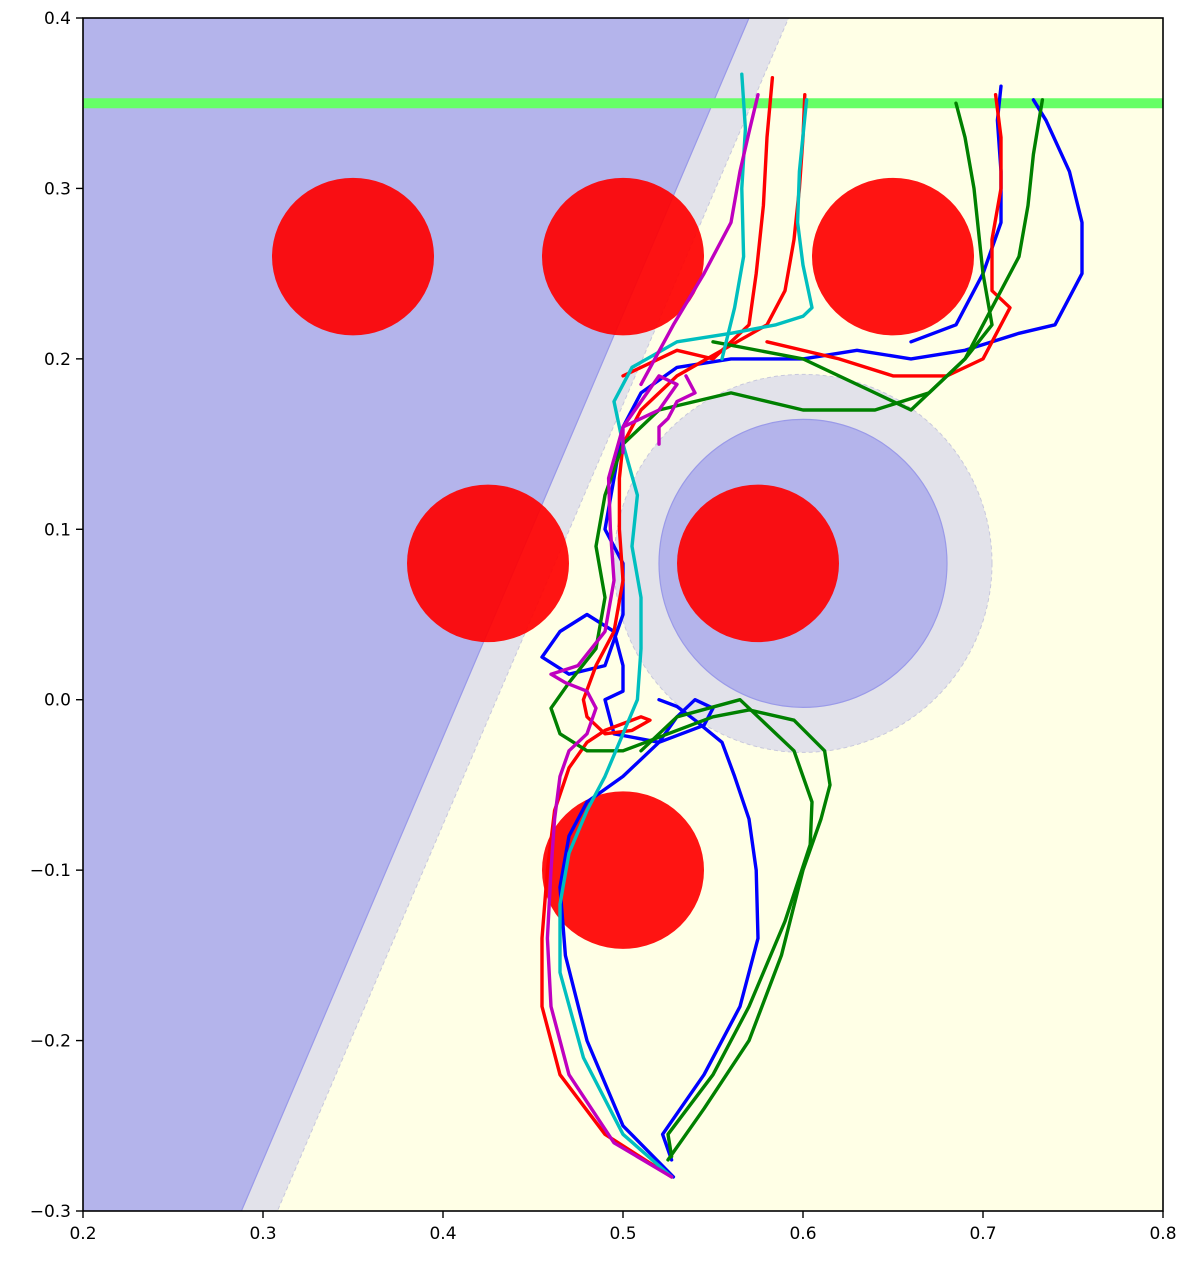 The width and height of the screenshot is (1196, 1262). I want to click on y-tick-label: −0.3, so click(50, 1212).